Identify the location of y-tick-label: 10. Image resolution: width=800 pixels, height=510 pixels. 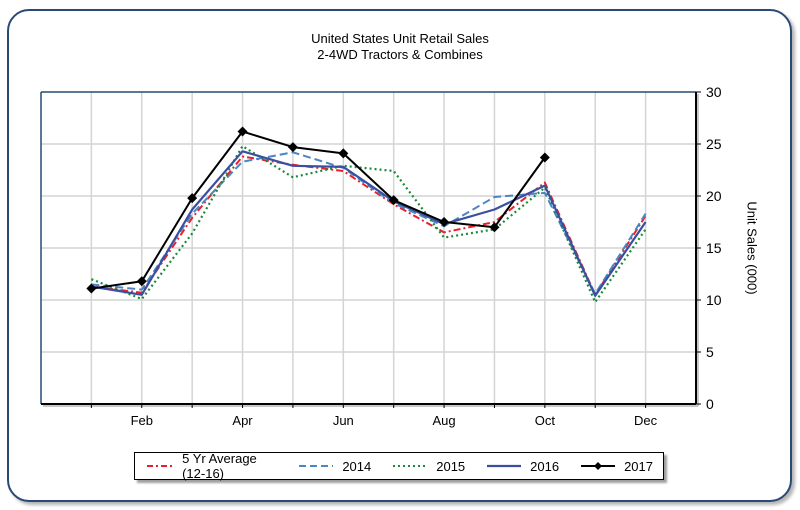
(714, 300).